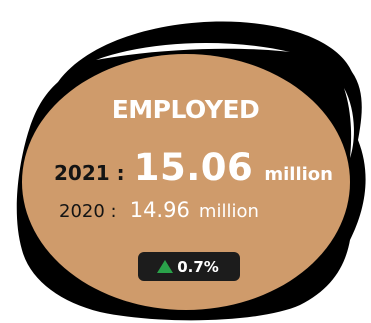 This screenshot has width=371, height=323. I want to click on brush-gap-right, so click(349, 123).